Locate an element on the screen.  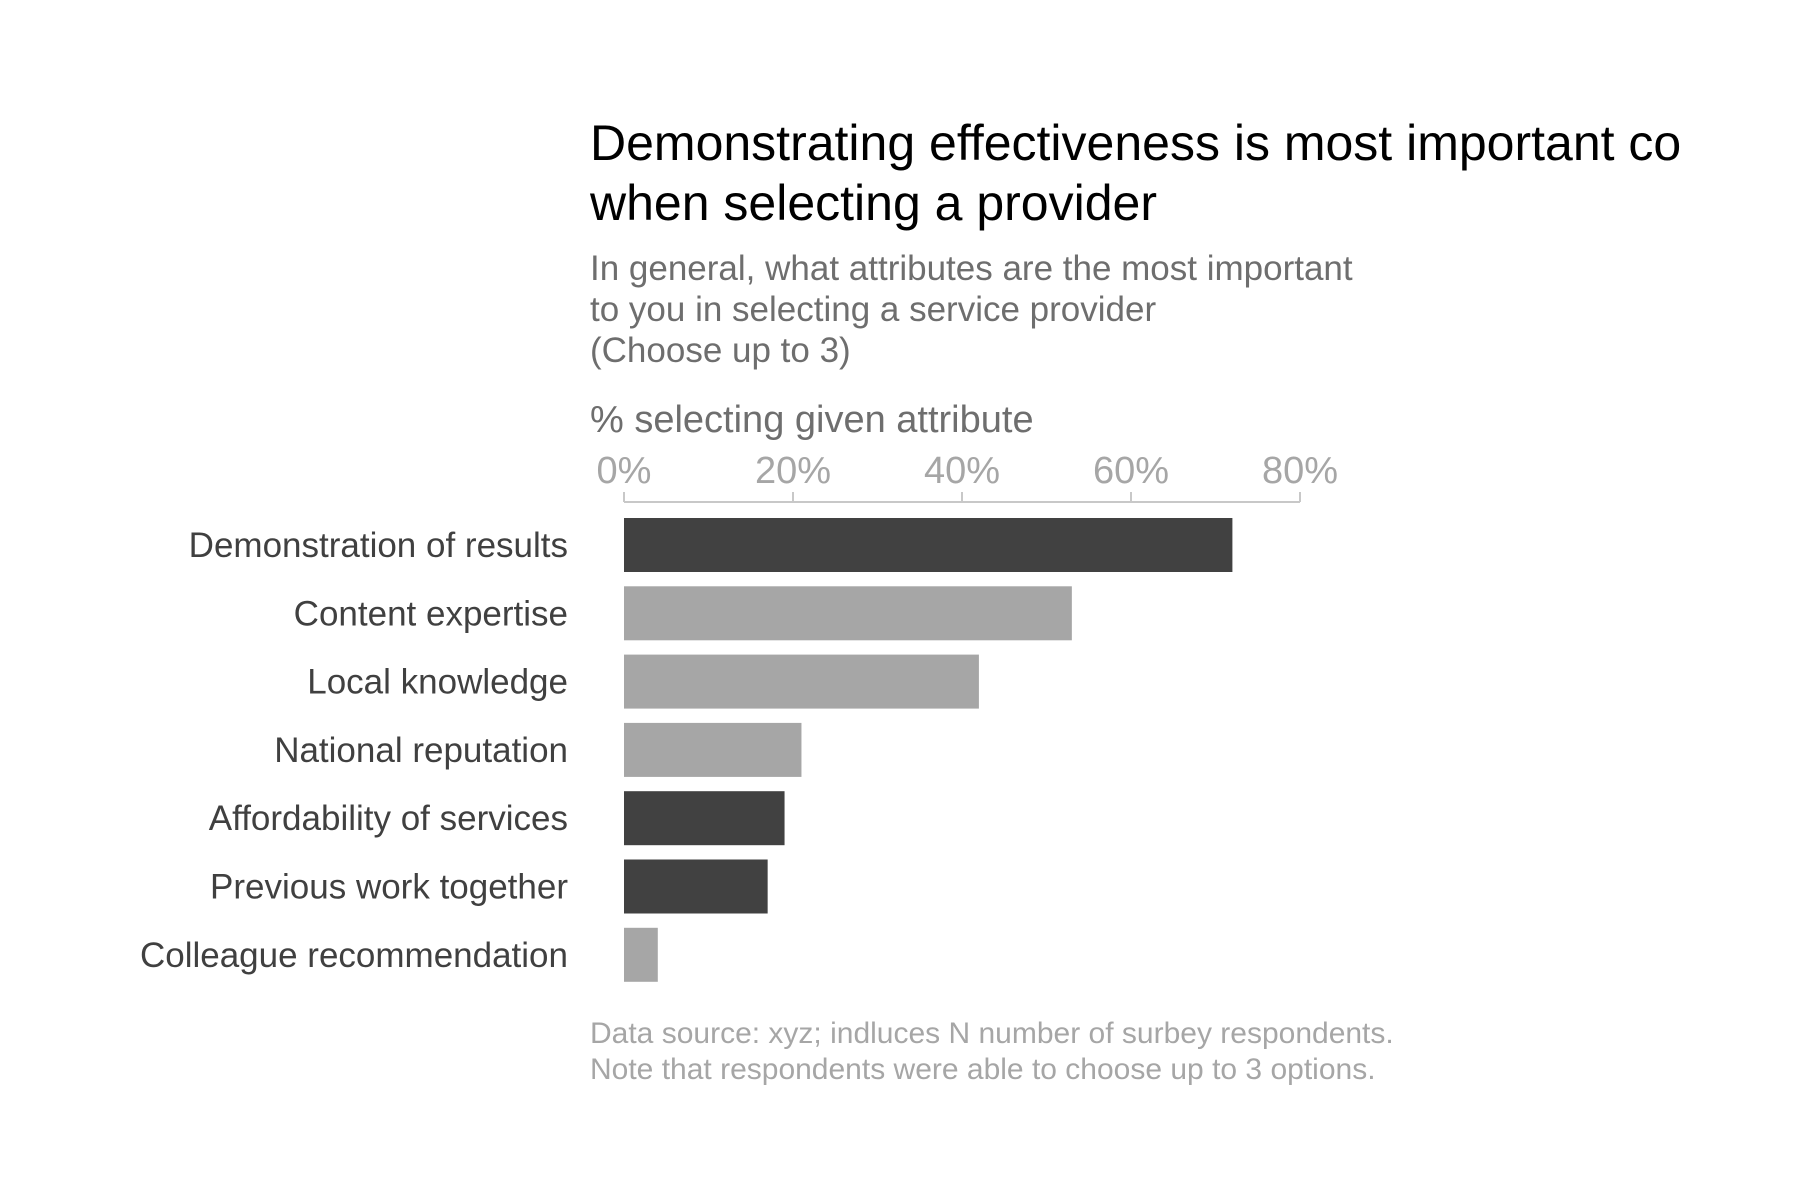
subtitle-line: to you in selecting a service provider is located at coordinates (873, 309).